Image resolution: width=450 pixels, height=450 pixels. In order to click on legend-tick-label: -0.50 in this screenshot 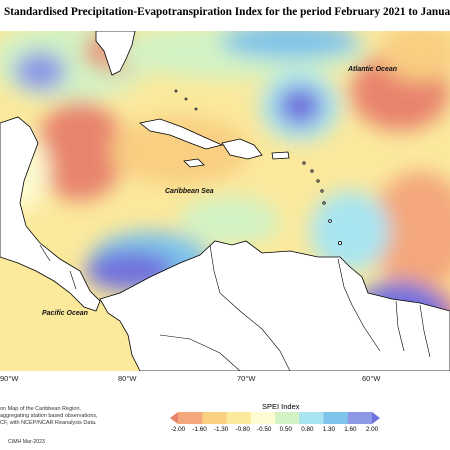, I will do `click(264, 429)`.